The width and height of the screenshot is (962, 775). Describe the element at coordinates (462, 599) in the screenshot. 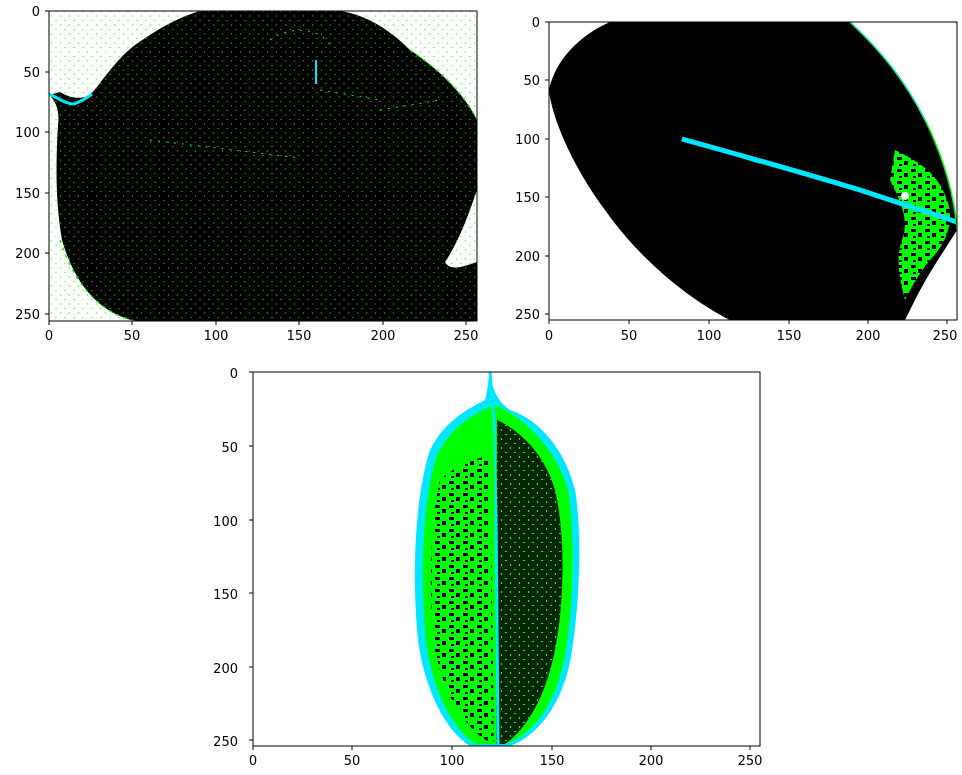

I see `dark-left-mottle` at that location.